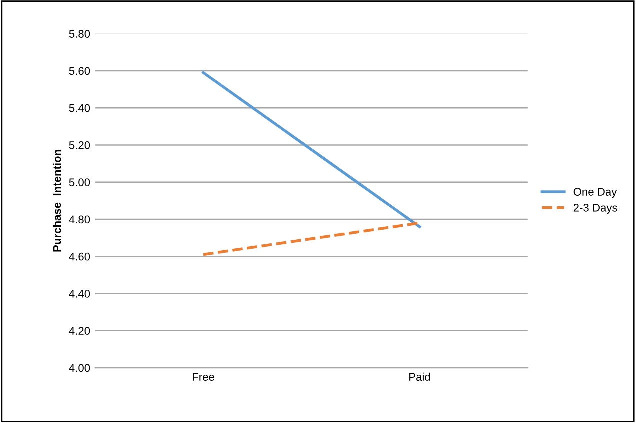 Image resolution: width=636 pixels, height=423 pixels. I want to click on y-axis-title: Purchase Intention, so click(57, 201).